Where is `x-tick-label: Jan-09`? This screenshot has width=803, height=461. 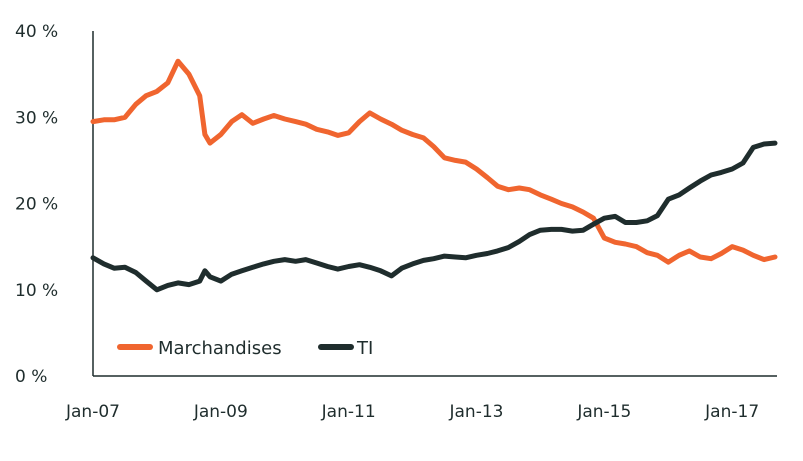 x-tick-label: Jan-09 is located at coordinates (220, 412).